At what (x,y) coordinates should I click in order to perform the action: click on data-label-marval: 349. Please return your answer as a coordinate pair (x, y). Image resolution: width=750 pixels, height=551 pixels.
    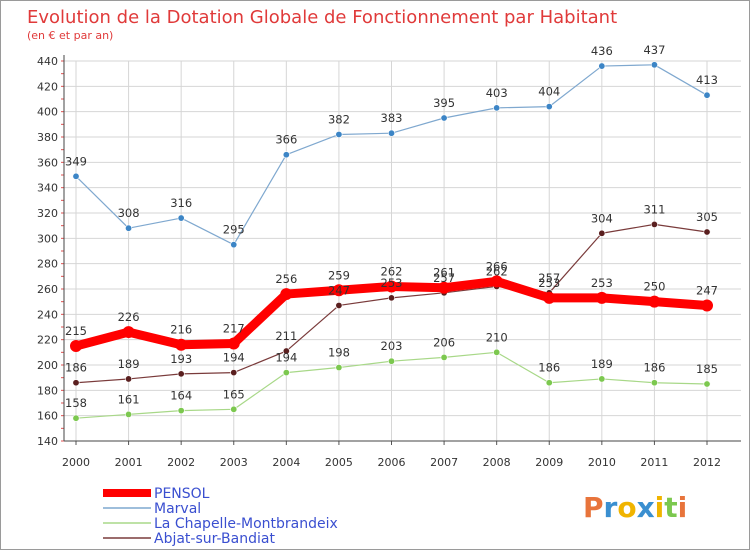
    Looking at the image, I should click on (76, 161).